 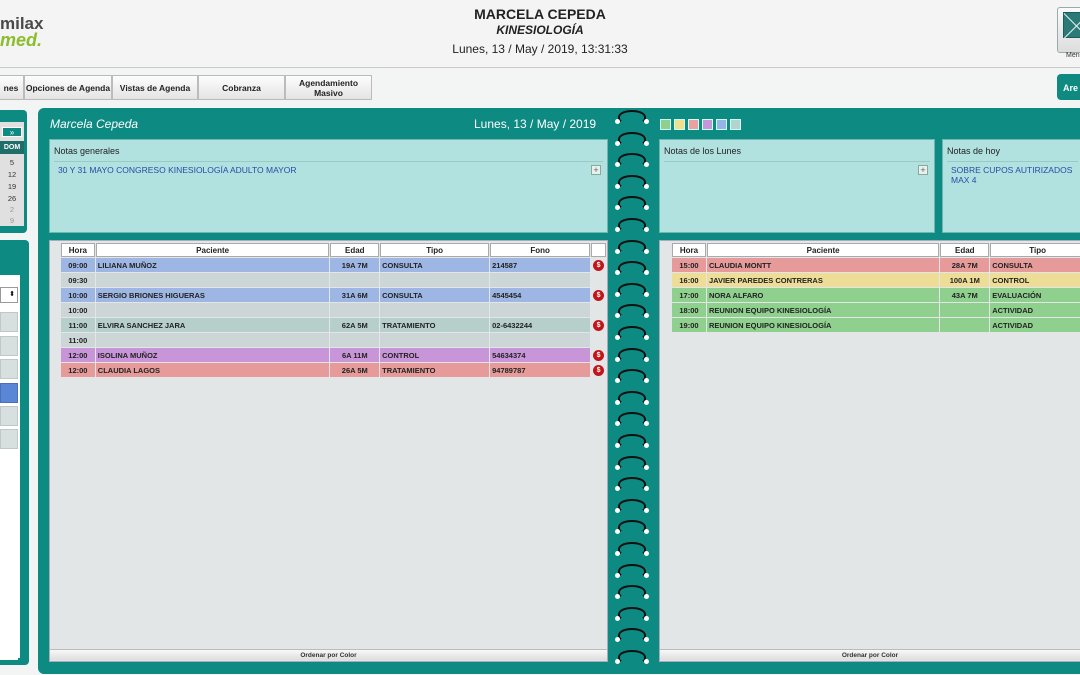 I want to click on appointment-row: 17:00 NORA ALFARO 43A 7M EVALUACIÓN, so click(x=876, y=295).